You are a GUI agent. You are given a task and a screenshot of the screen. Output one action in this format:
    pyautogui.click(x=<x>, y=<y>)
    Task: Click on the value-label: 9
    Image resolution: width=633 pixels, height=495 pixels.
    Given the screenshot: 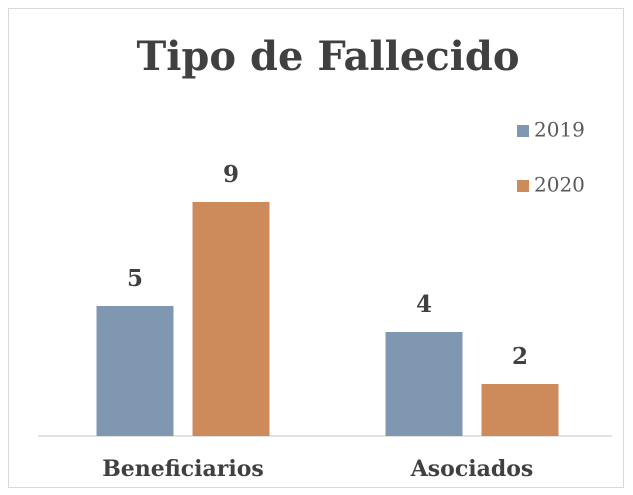 What is the action you would take?
    pyautogui.click(x=231, y=174)
    